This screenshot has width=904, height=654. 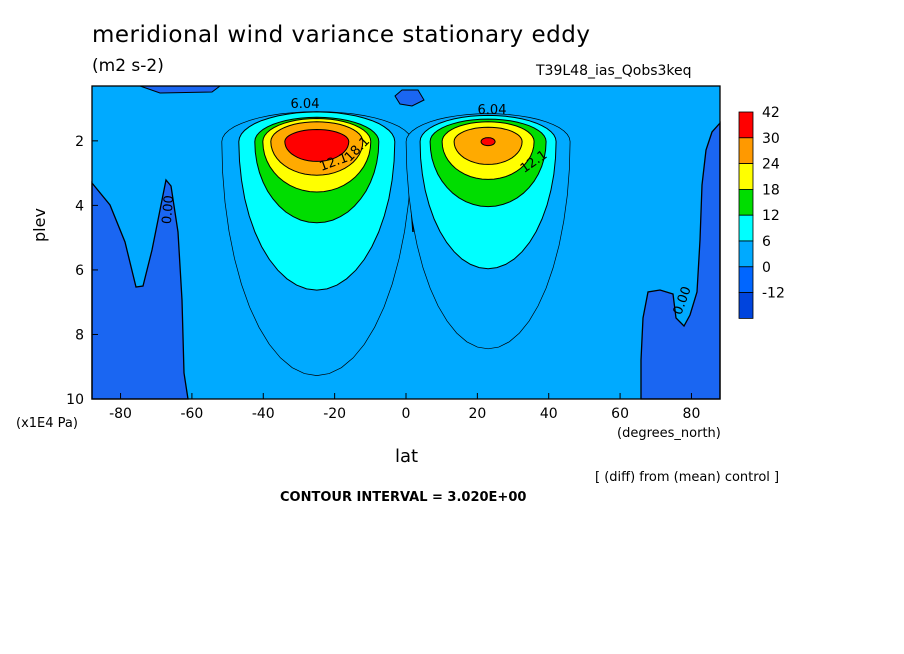 I want to click on x-tick-label: -60, so click(x=191, y=414).